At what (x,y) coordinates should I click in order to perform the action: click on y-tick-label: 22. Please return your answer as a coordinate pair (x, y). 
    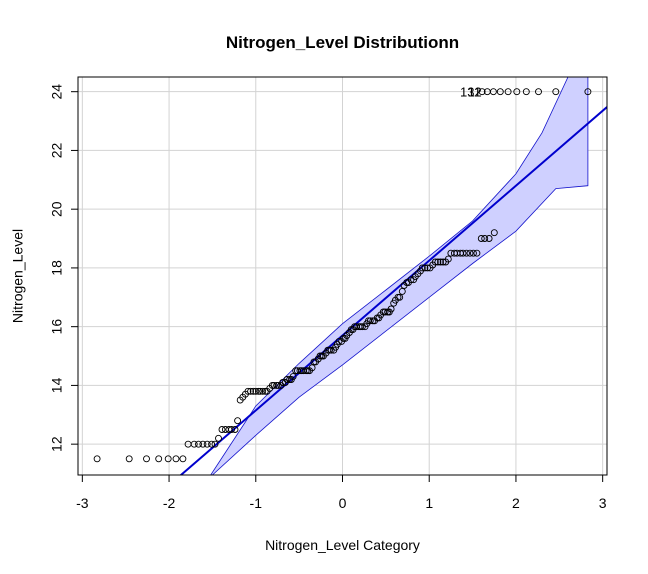
    Looking at the image, I should click on (57, 150).